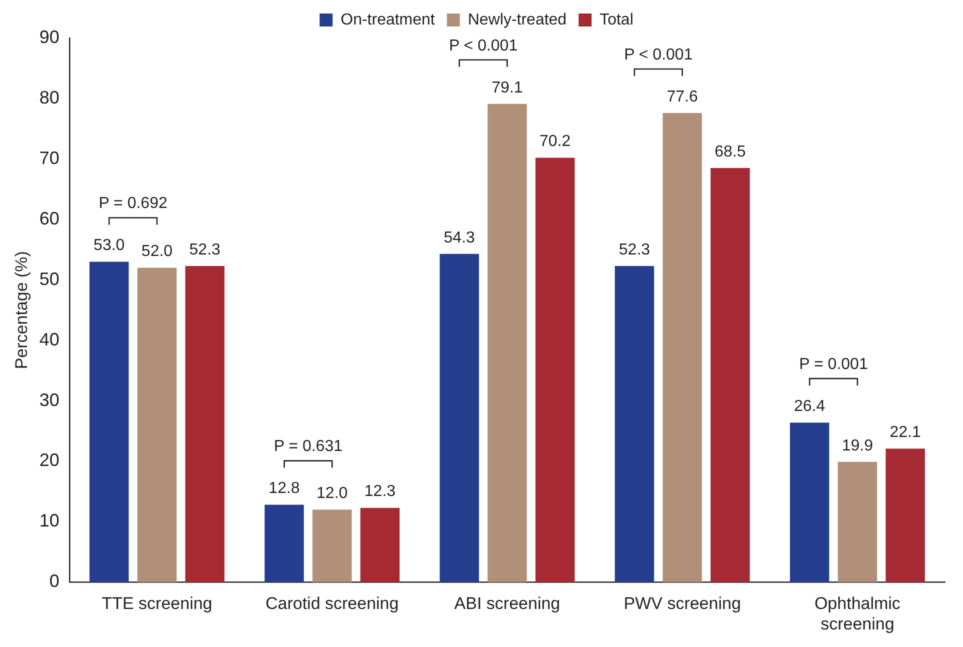  What do you see at coordinates (308, 447) in the screenshot?
I see `annotation: P = 0.631` at bounding box center [308, 447].